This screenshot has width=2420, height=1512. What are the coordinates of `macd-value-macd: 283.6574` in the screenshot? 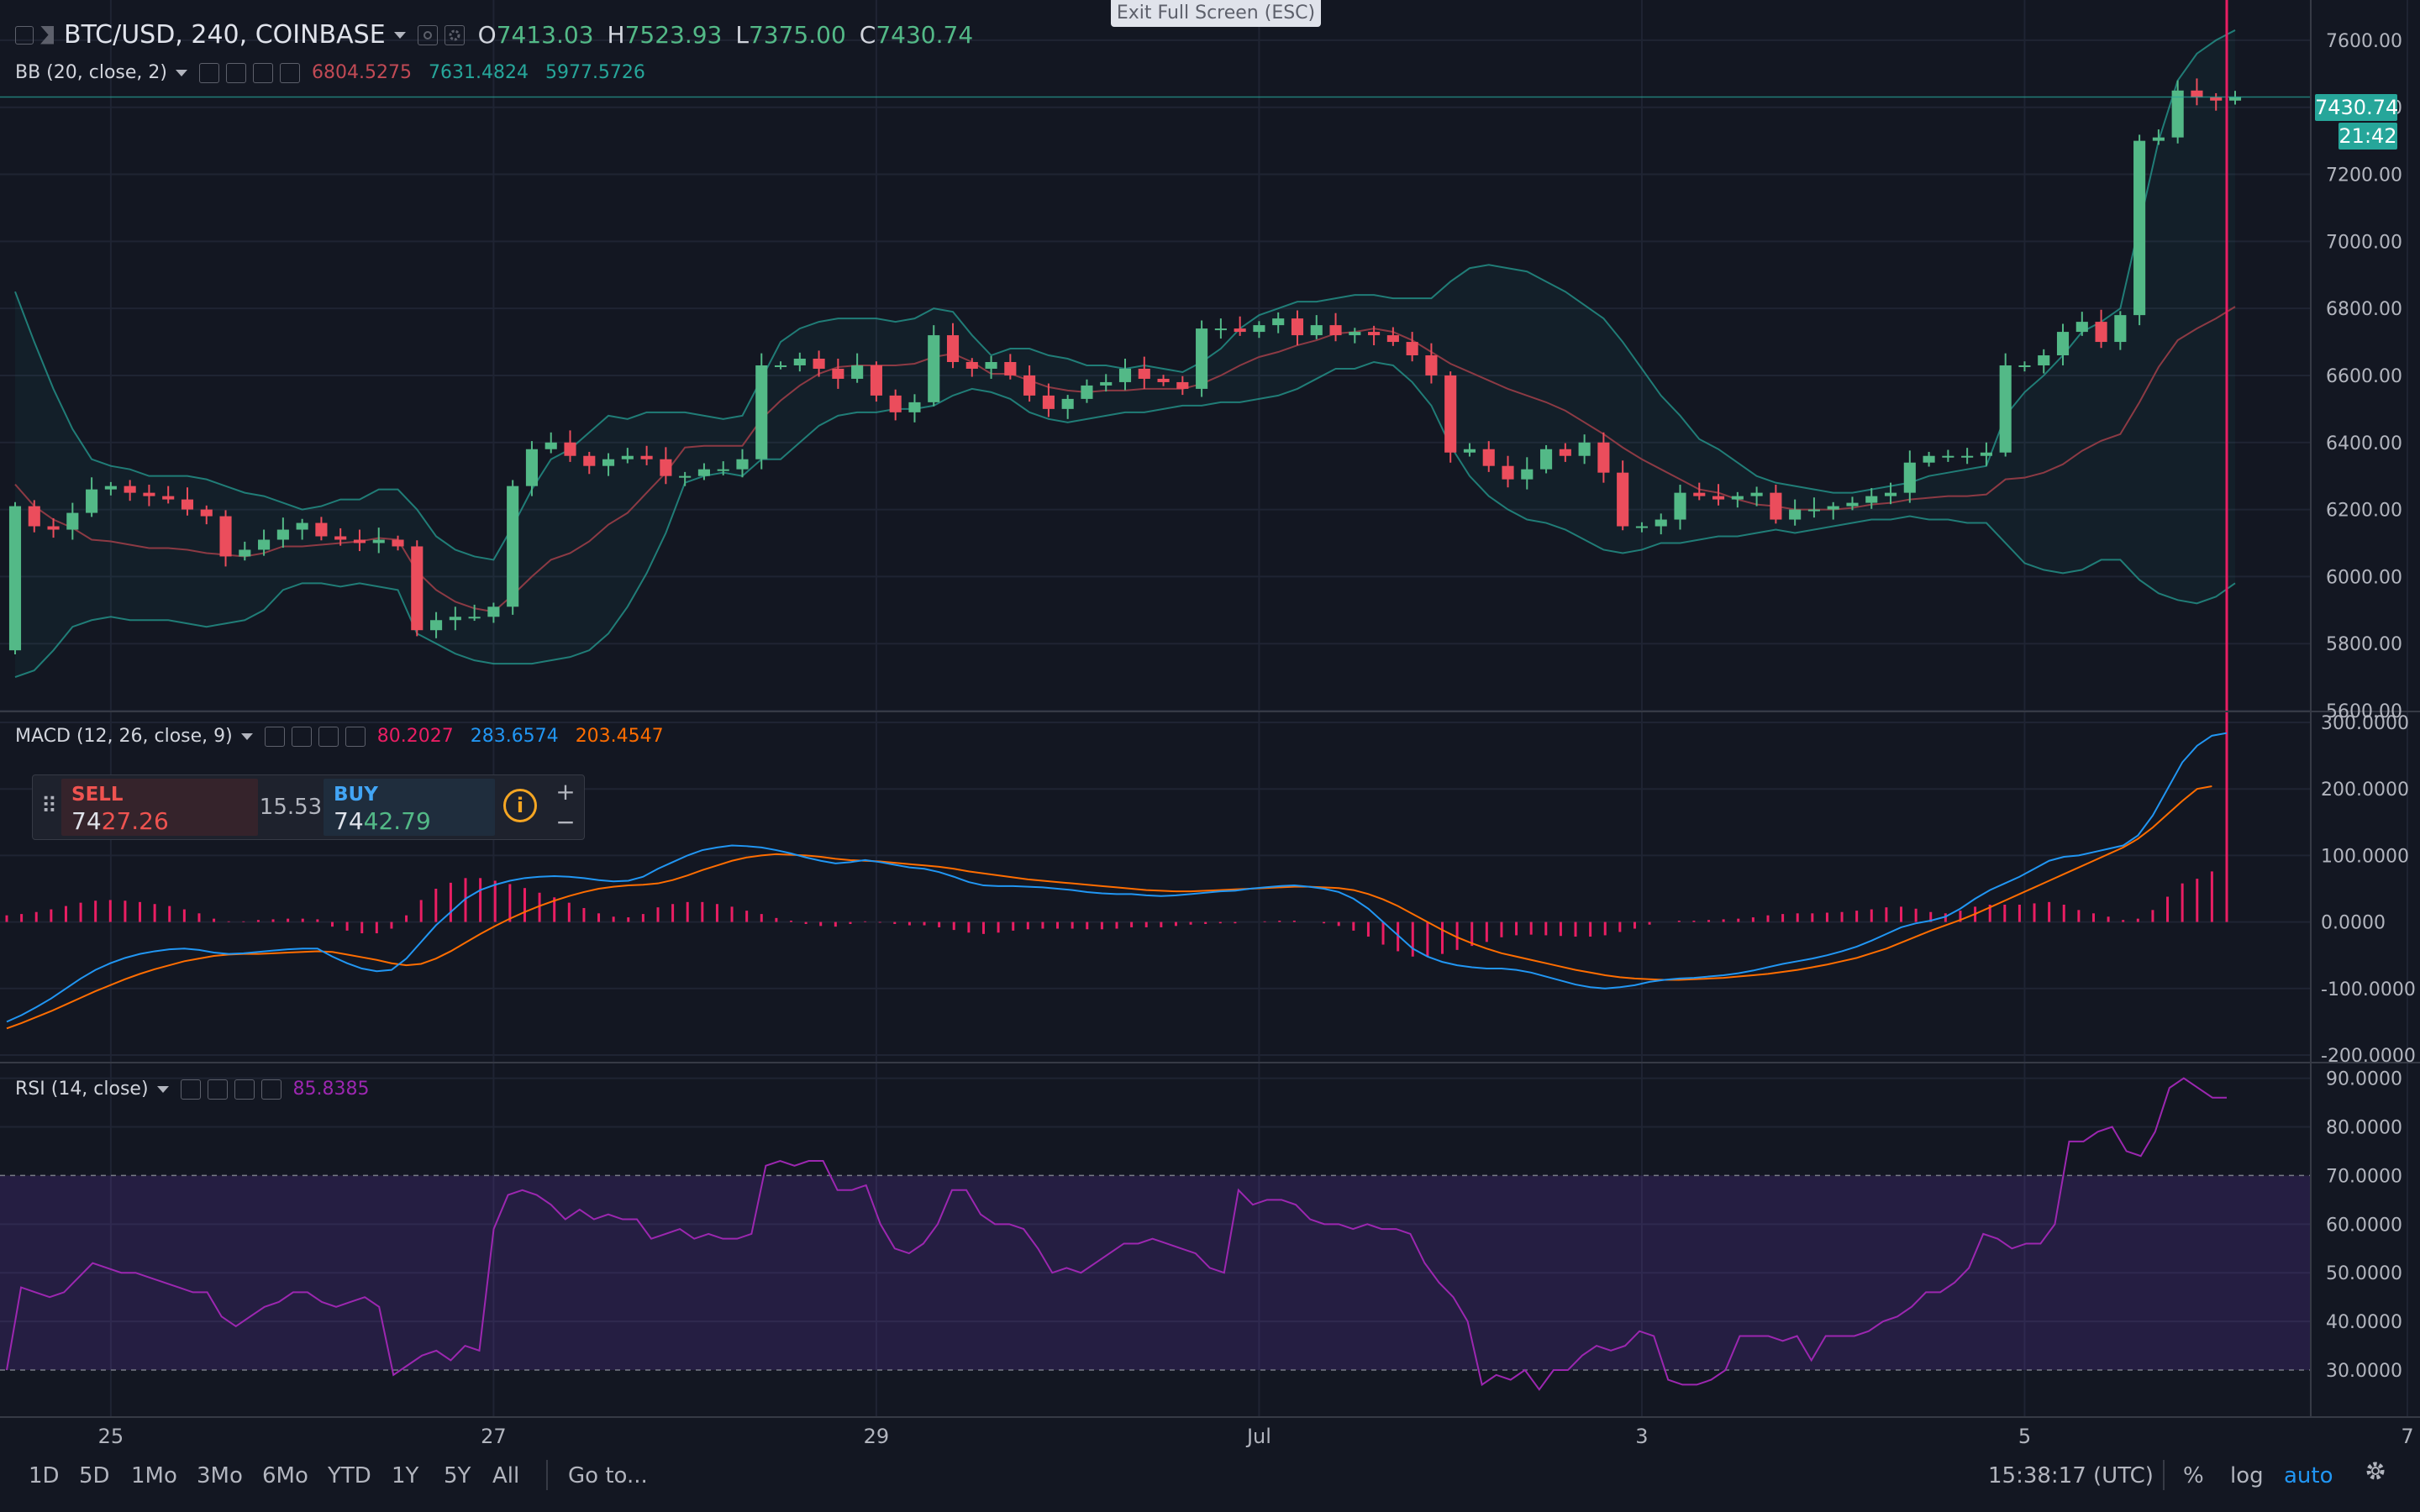 It's located at (514, 736).